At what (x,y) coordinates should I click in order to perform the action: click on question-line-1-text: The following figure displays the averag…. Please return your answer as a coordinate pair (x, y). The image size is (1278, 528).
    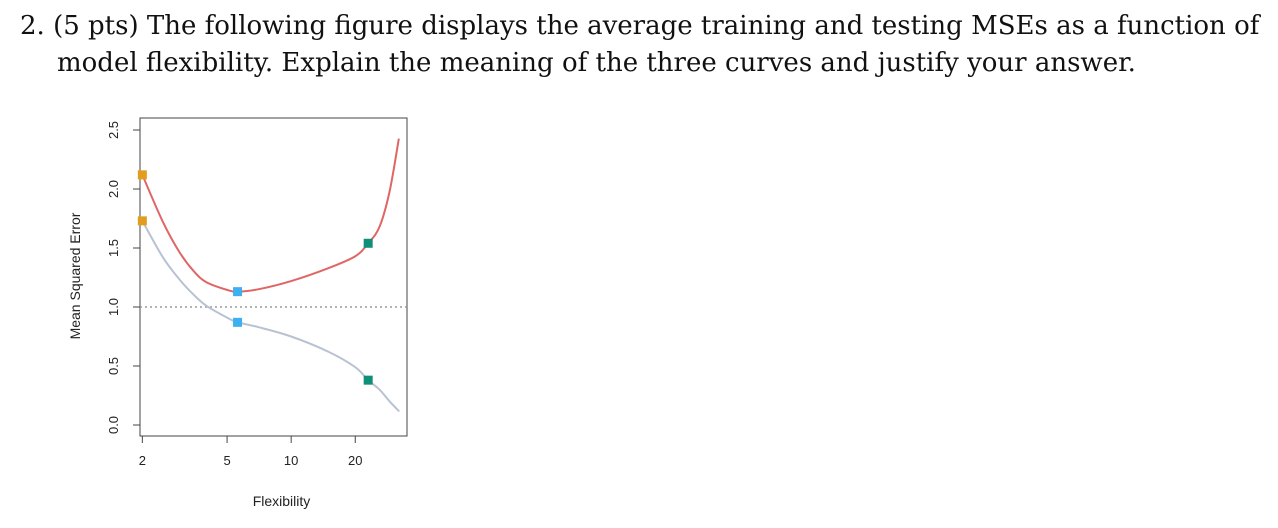
    Looking at the image, I should click on (703, 26).